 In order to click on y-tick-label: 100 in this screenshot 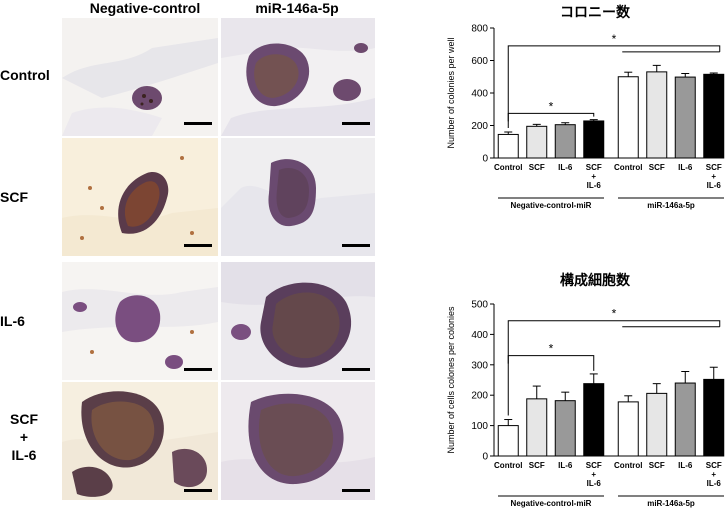, I will do `click(479, 426)`.